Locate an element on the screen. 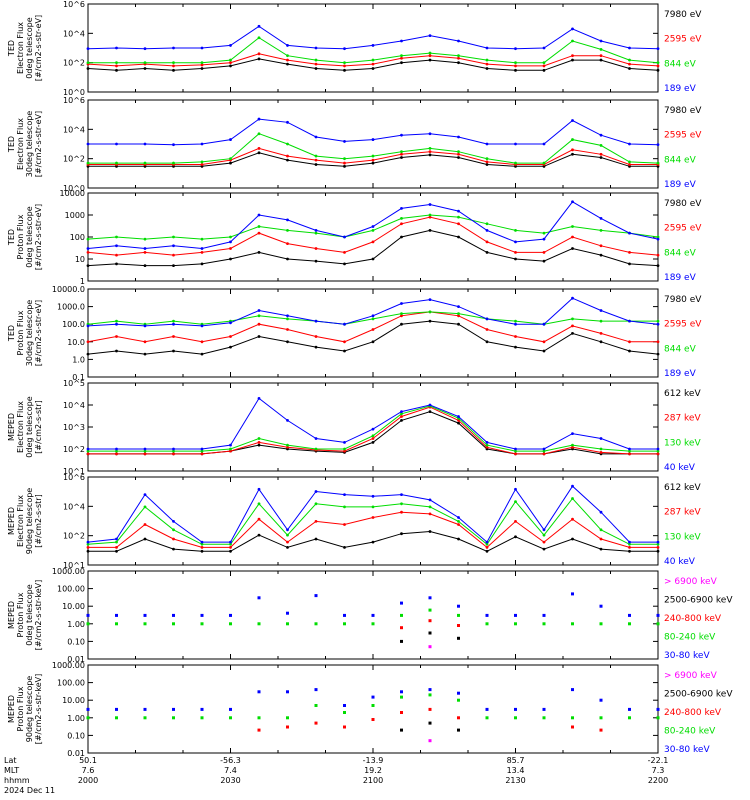 This screenshot has height=800, width=750. y-tick-label: 10000.0 is located at coordinates (68, 289).